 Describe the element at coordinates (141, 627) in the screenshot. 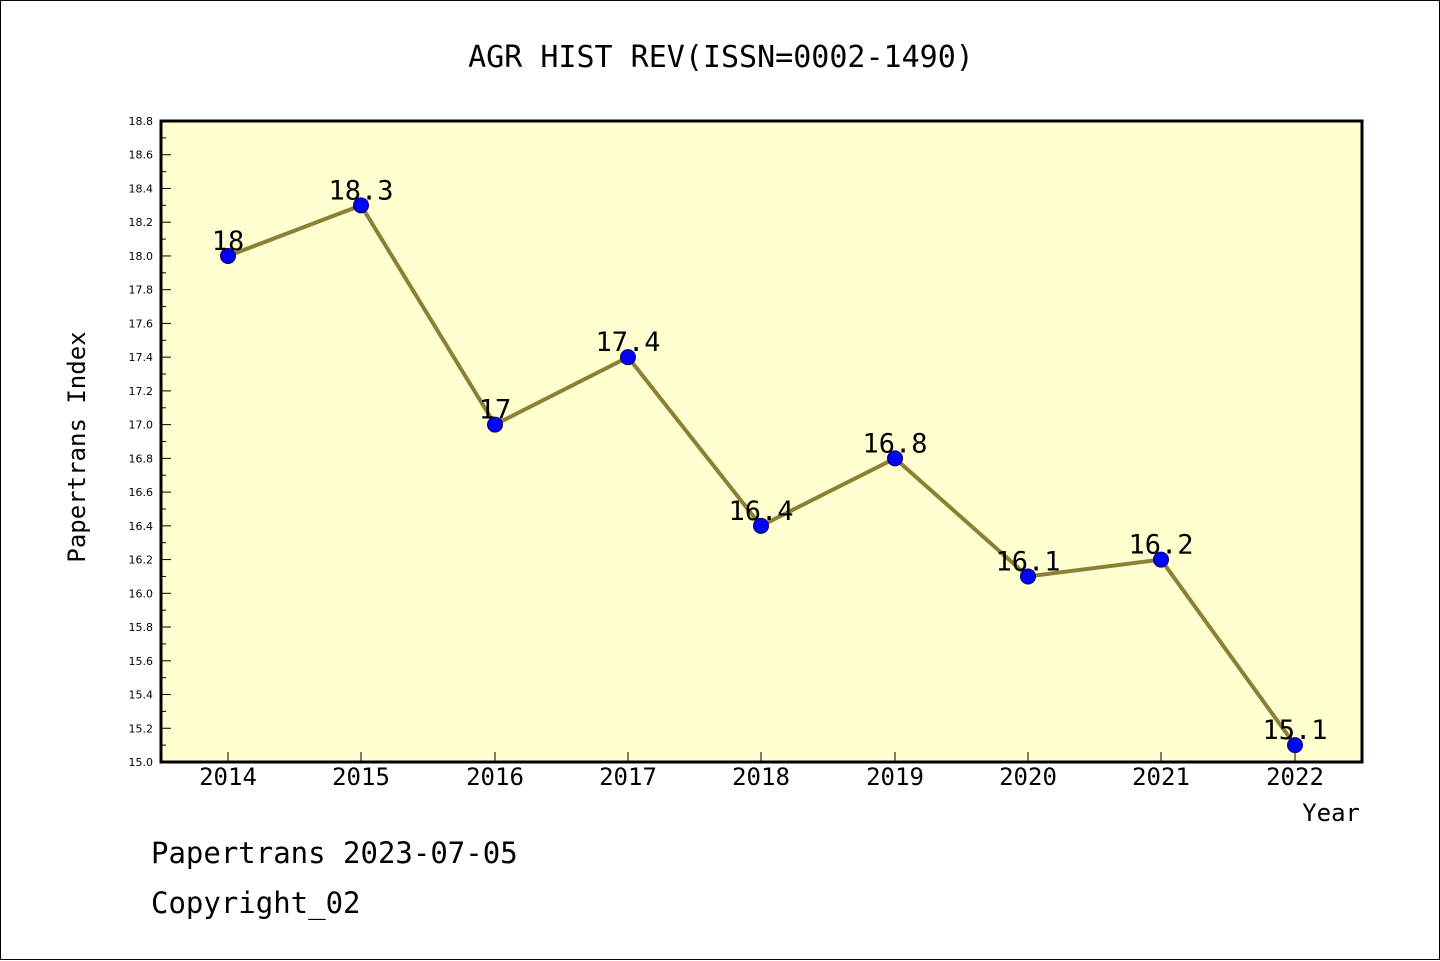

I see `y-tick-label: 15.8` at that location.